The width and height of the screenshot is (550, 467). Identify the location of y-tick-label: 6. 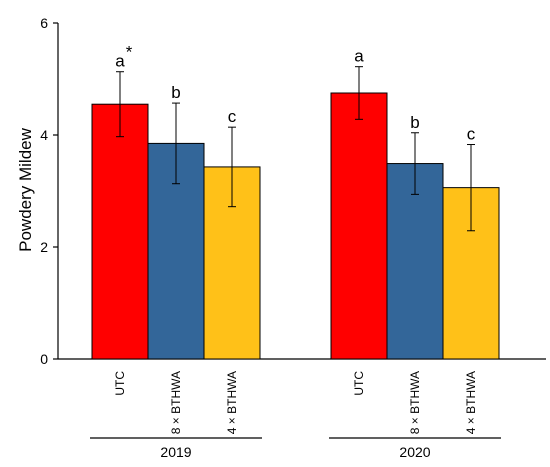
(44, 23).